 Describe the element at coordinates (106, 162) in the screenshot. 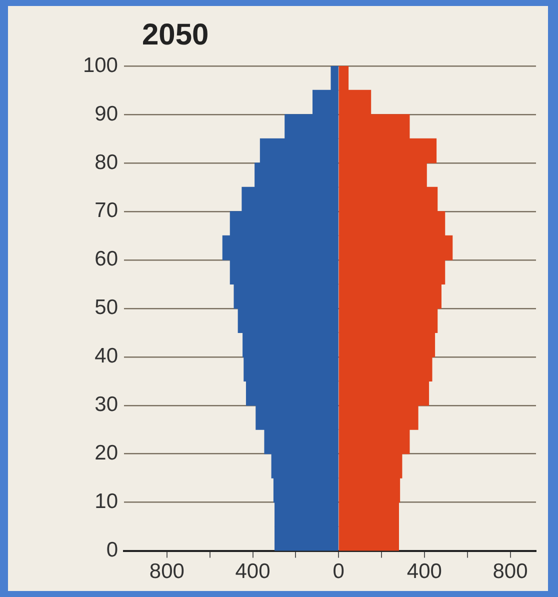

I see `y-tick-label: 80` at that location.